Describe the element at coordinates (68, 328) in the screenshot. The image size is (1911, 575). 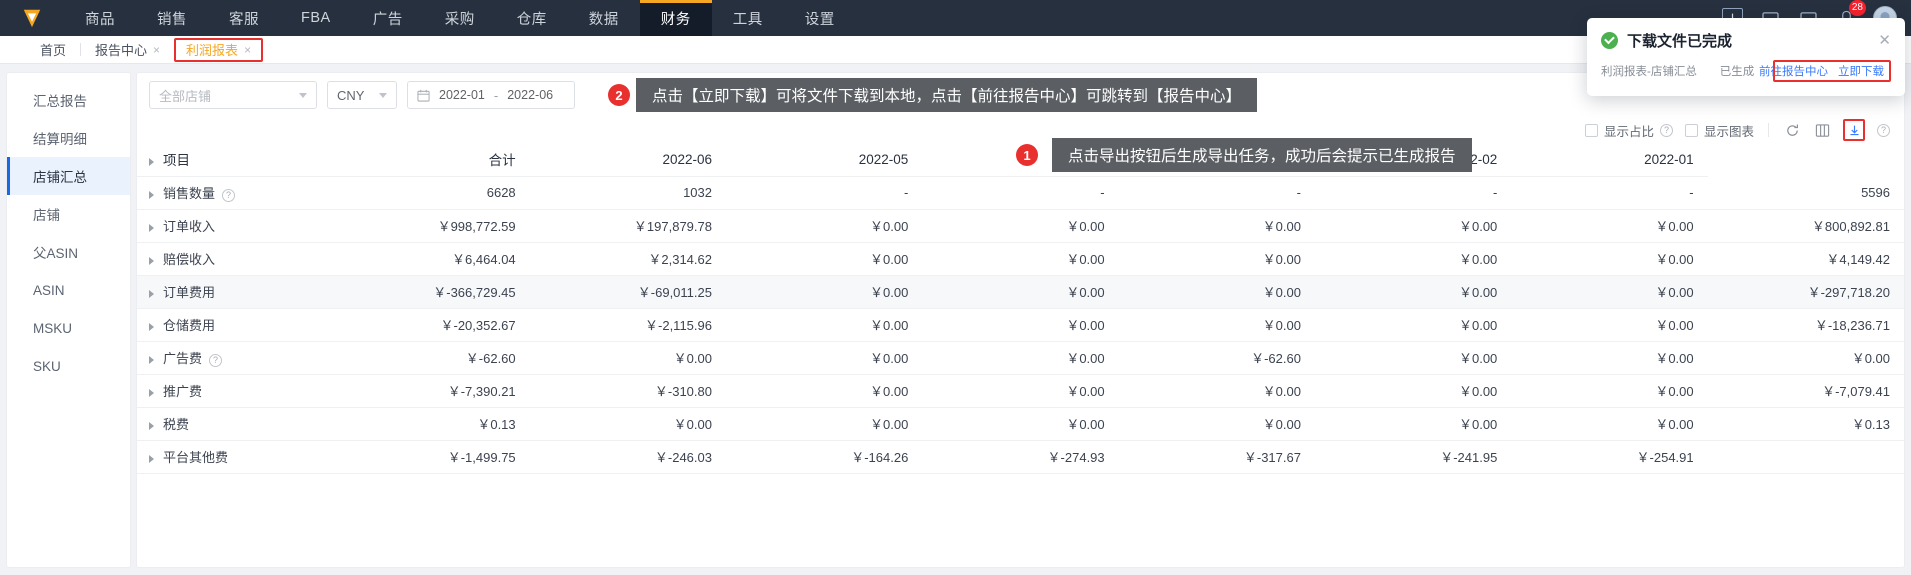
I see `sidebar-item-6: MSKU` at that location.